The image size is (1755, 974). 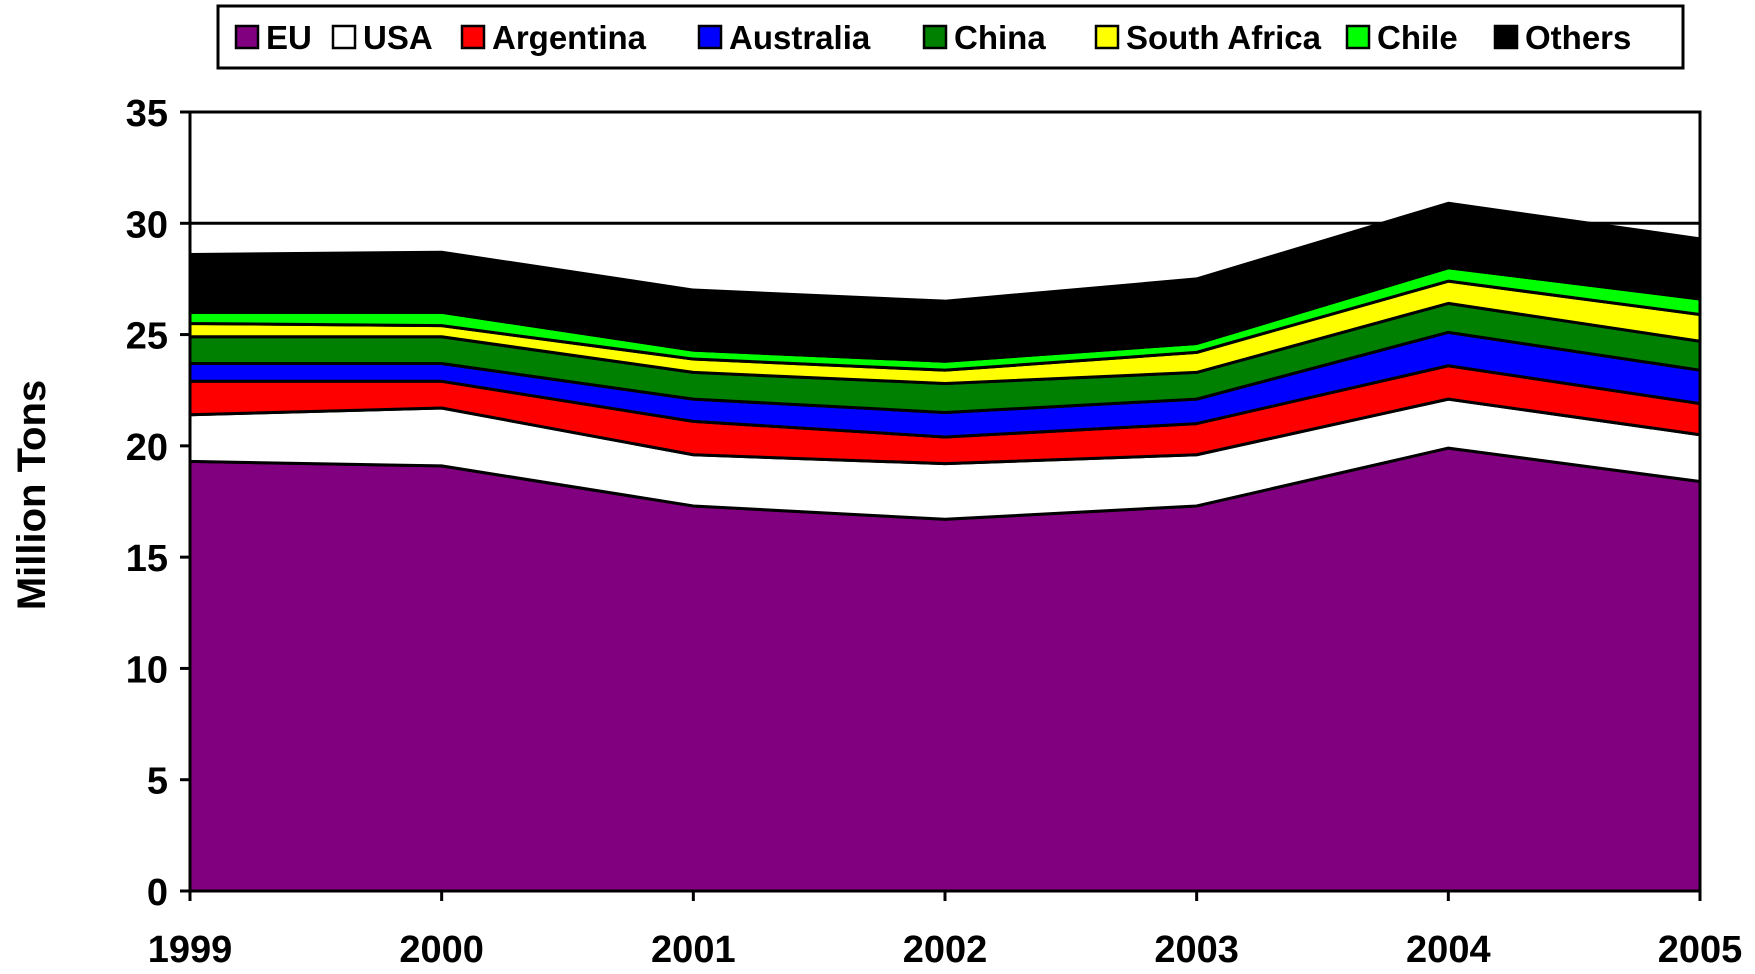 I want to click on y-tick-label: 0, so click(x=157, y=893).